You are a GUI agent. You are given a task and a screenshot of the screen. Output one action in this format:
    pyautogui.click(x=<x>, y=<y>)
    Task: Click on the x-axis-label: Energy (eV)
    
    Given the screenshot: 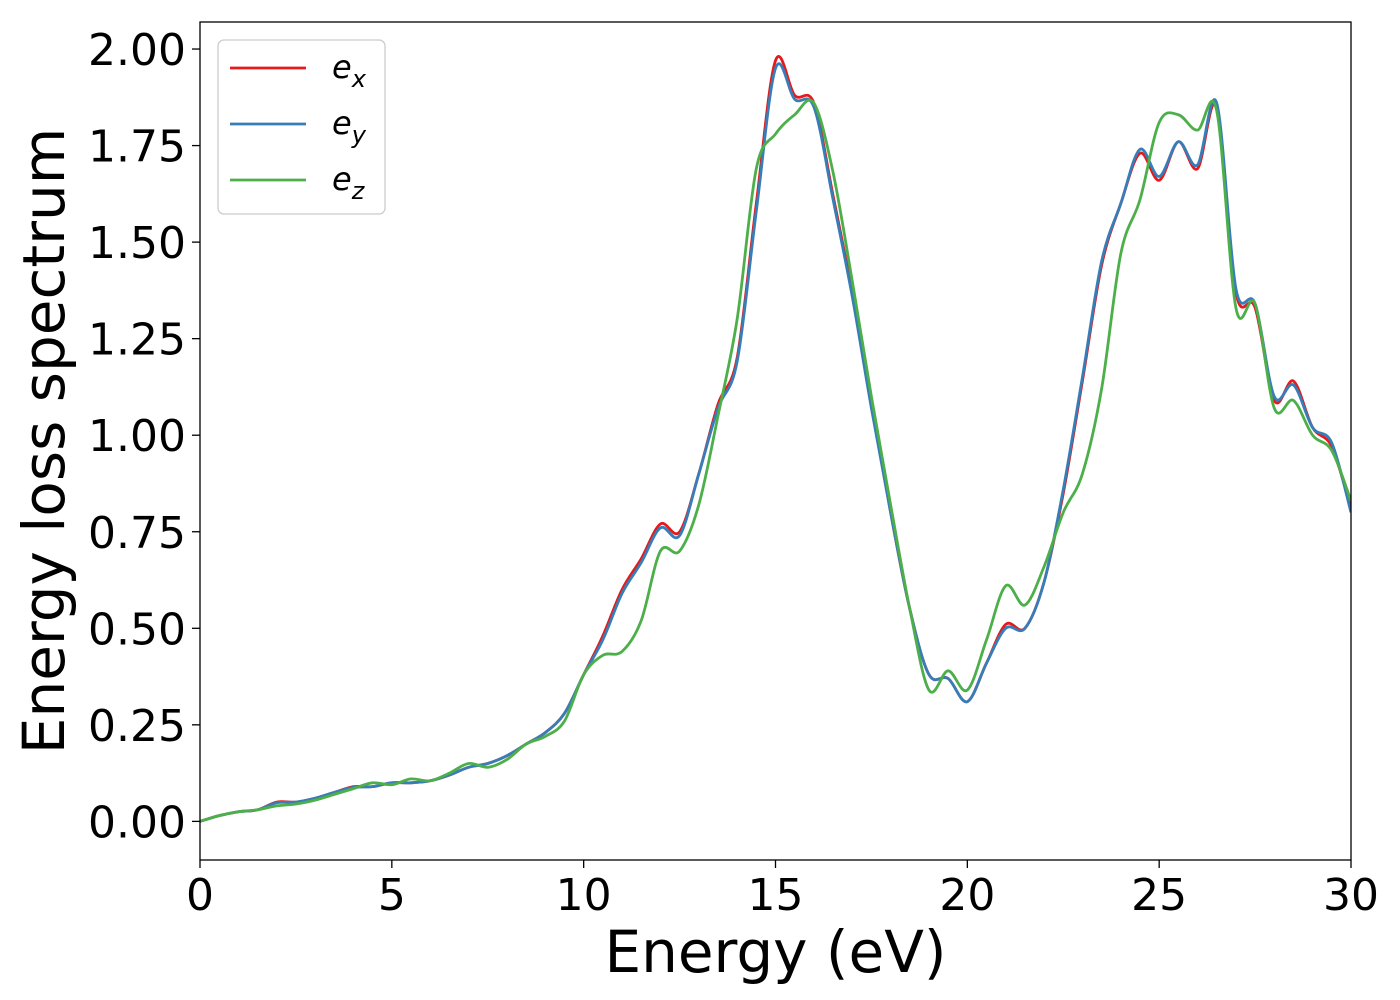 What is the action you would take?
    pyautogui.click(x=775, y=952)
    